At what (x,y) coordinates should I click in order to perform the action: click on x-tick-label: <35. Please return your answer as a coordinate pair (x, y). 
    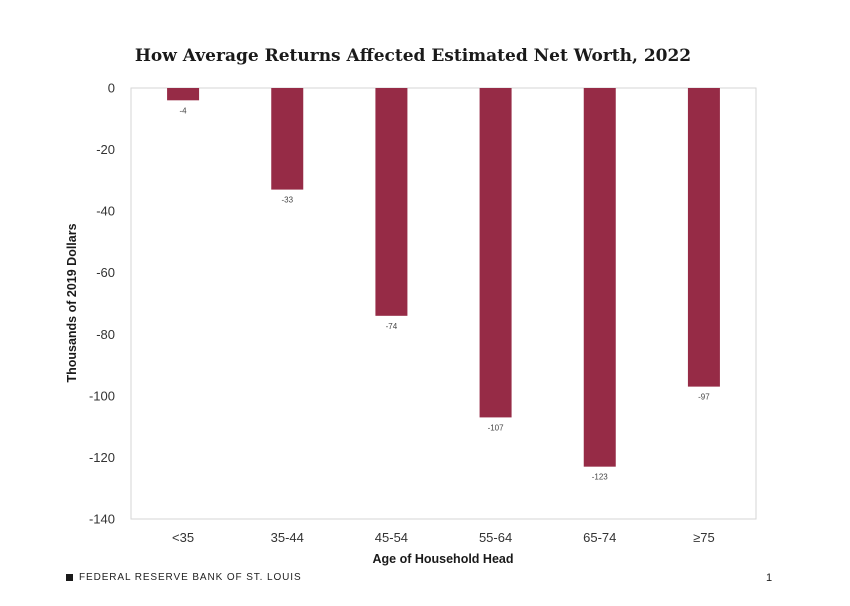
    Looking at the image, I should click on (183, 537).